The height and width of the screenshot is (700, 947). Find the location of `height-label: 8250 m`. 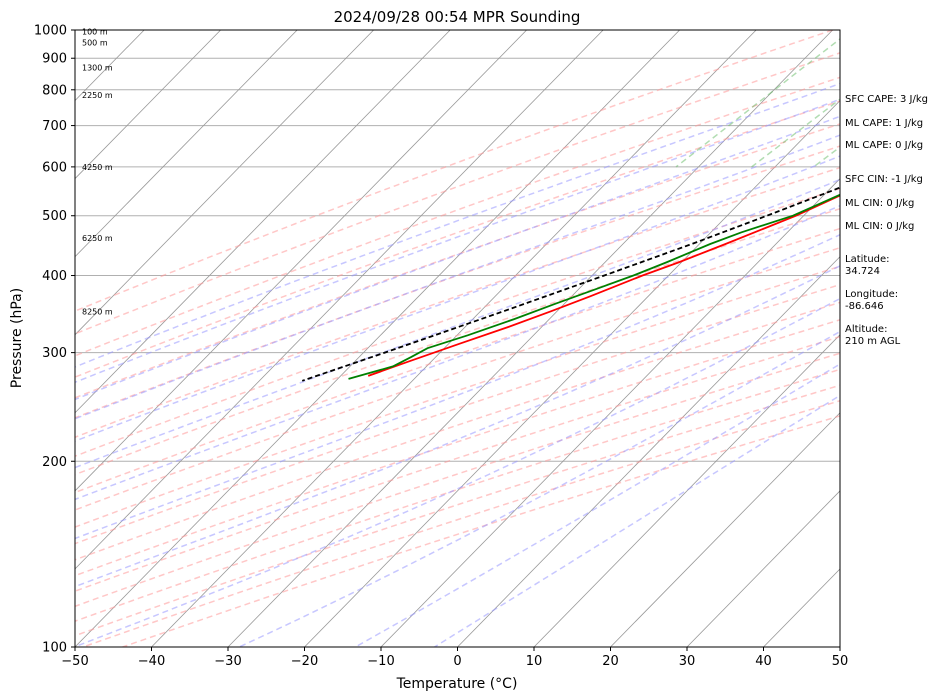

height-label: 8250 m is located at coordinates (97, 311).